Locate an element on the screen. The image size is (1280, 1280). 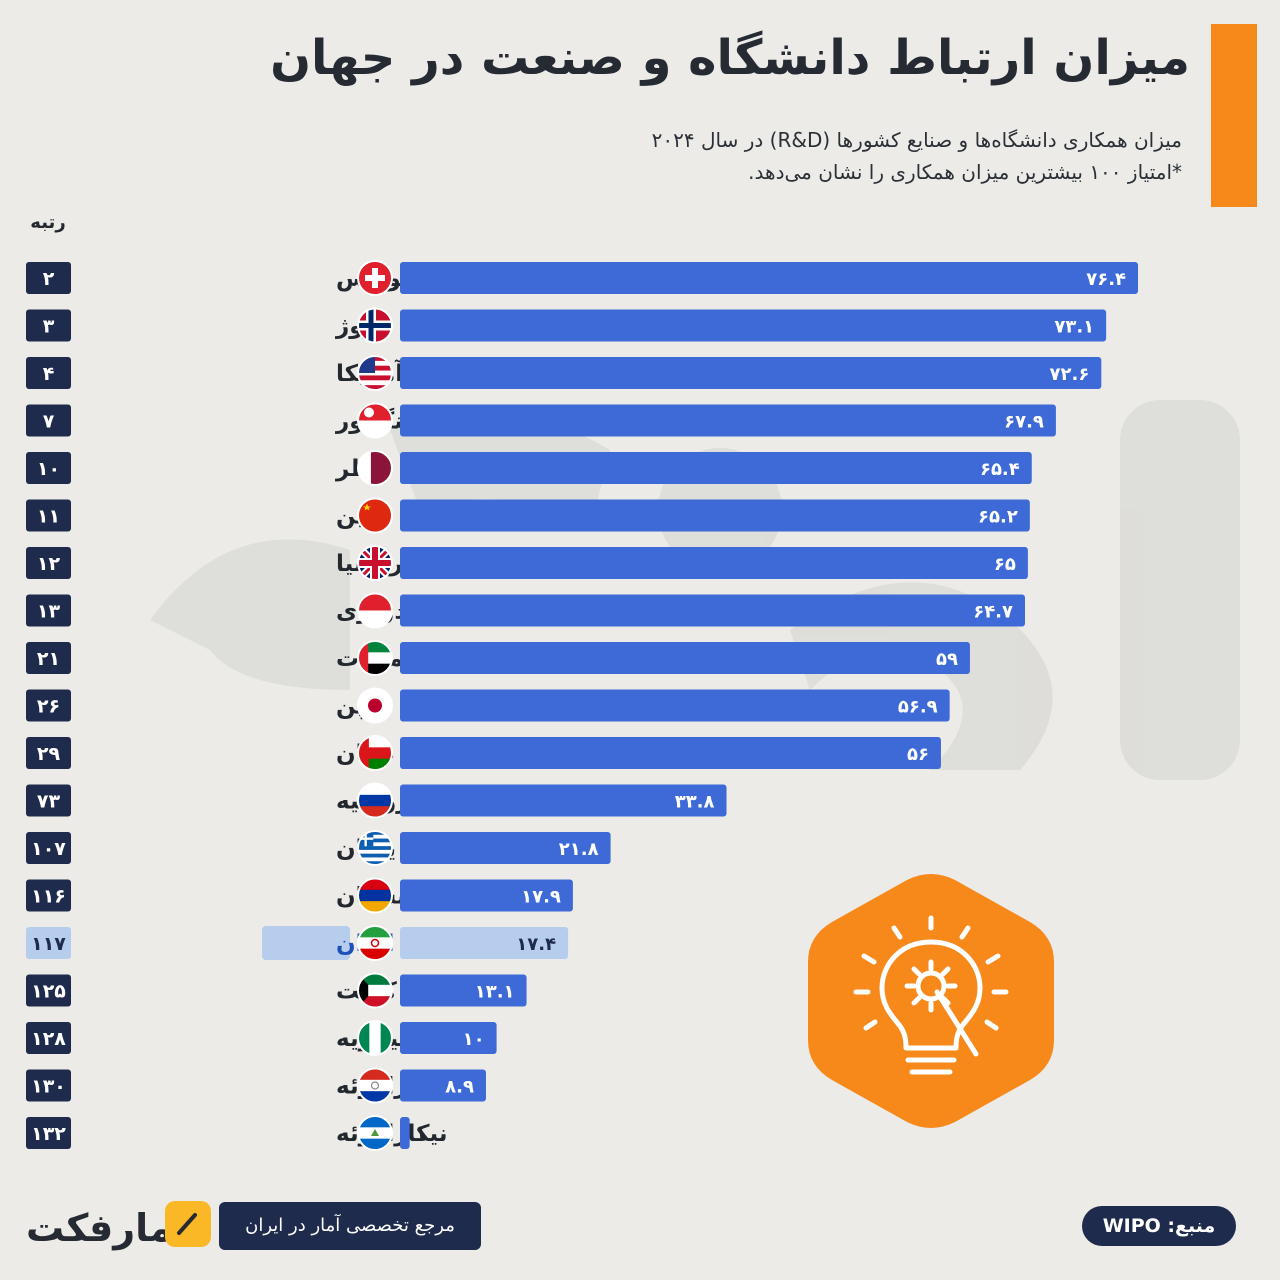
rank-label: ۱۳۲ is located at coordinates (48, 1134).